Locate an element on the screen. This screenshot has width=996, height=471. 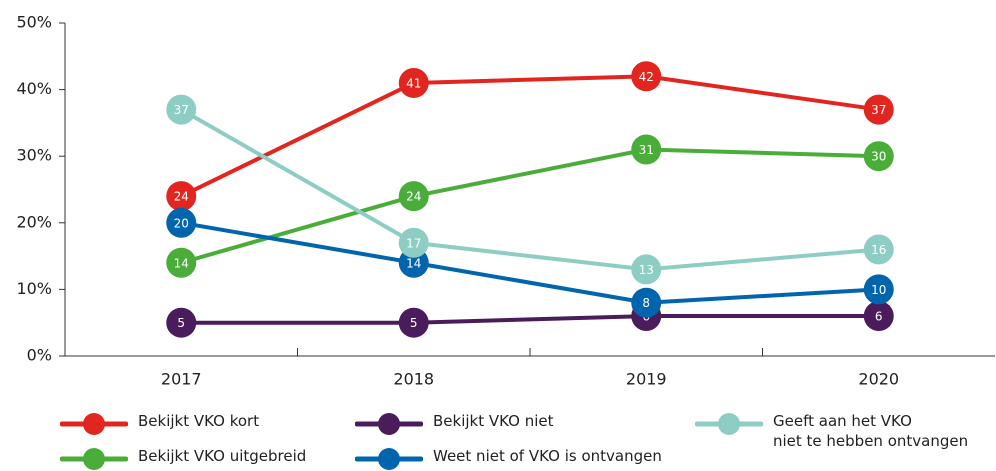
legend-item: Weet niet of VKO is ontvangen is located at coordinates (508, 459).